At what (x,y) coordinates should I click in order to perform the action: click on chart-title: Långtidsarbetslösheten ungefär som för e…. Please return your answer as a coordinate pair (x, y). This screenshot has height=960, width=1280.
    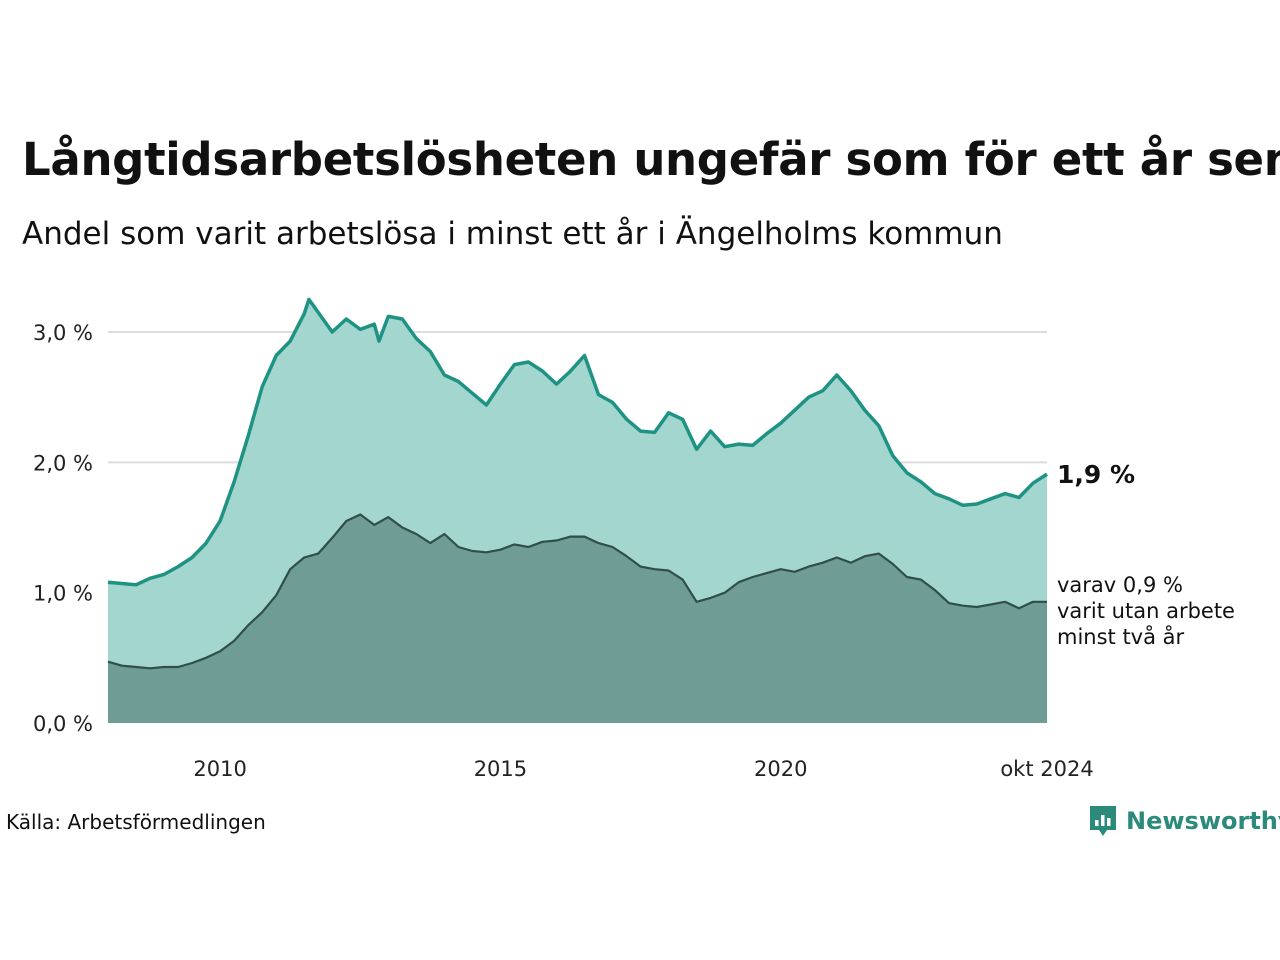
    Looking at the image, I should click on (651, 159).